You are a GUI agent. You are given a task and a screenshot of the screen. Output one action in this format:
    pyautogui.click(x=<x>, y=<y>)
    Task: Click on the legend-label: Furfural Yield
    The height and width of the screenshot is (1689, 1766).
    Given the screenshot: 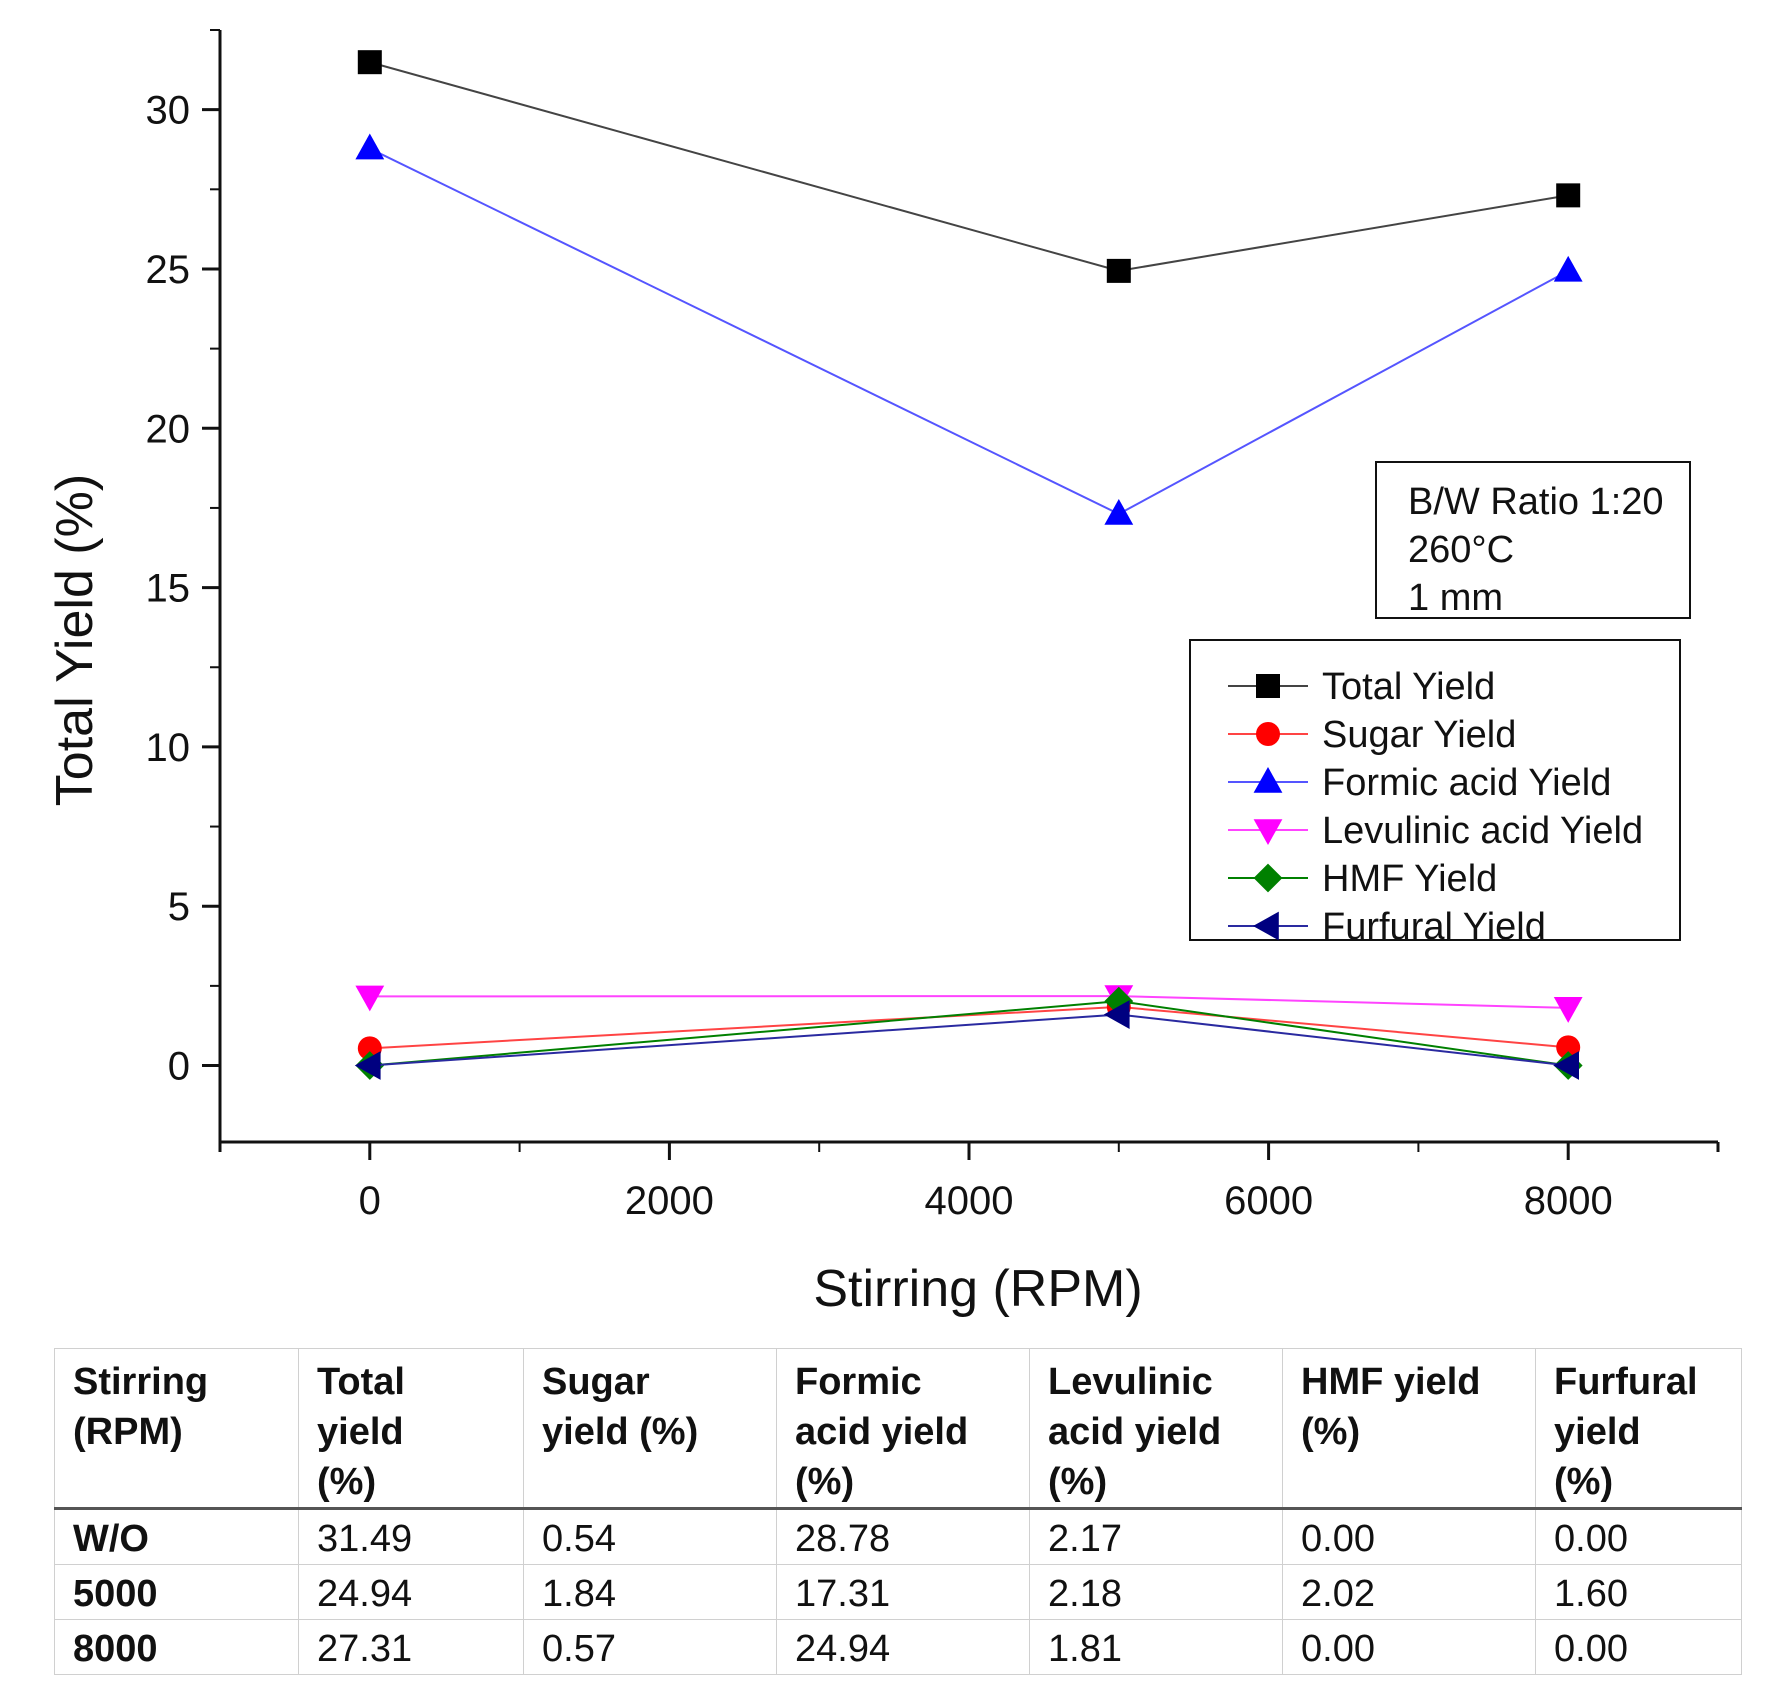 What is the action you would take?
    pyautogui.click(x=1434, y=927)
    